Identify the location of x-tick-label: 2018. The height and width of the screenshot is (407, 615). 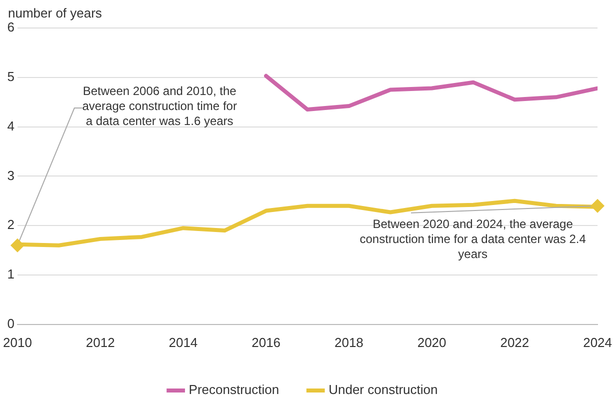
(349, 342).